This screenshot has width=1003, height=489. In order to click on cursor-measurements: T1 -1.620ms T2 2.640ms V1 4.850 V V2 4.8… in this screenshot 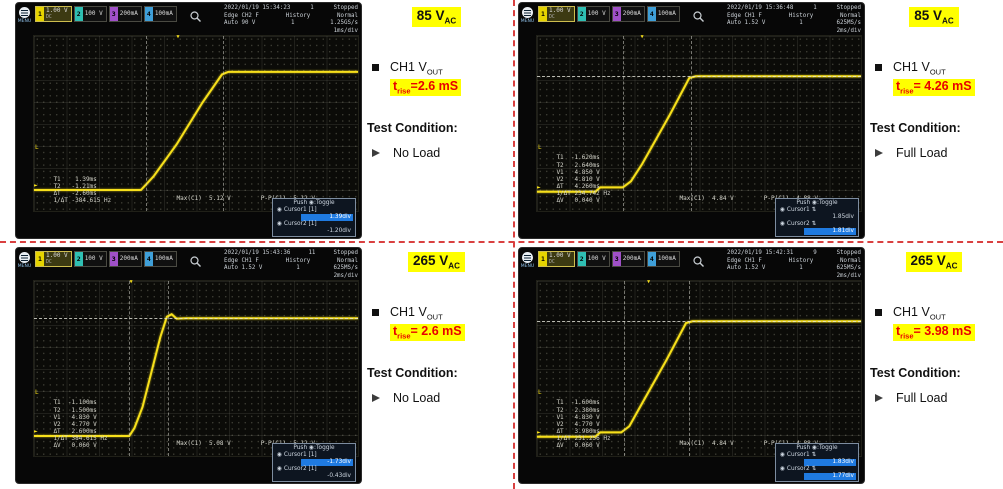, I will do `click(583, 179)`.